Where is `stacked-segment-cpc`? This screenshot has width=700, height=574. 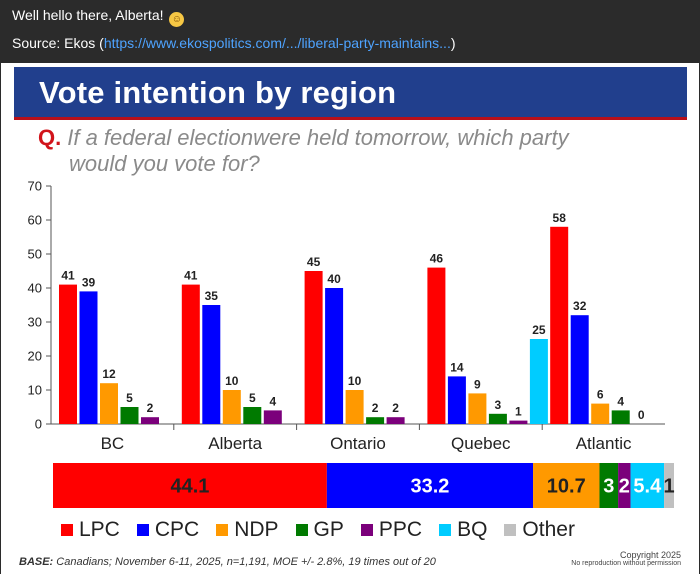
stacked-segment-cpc is located at coordinates (430, 485).